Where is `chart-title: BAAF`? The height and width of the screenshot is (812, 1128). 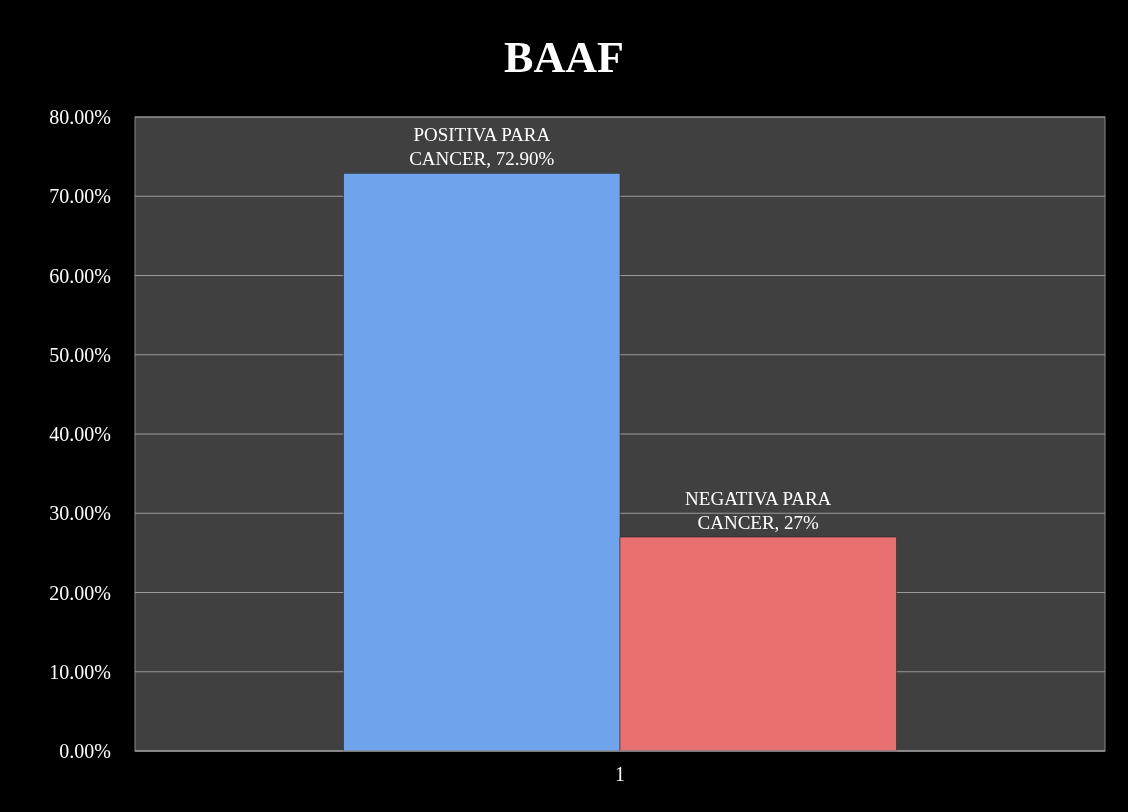 chart-title: BAAF is located at coordinates (564, 57).